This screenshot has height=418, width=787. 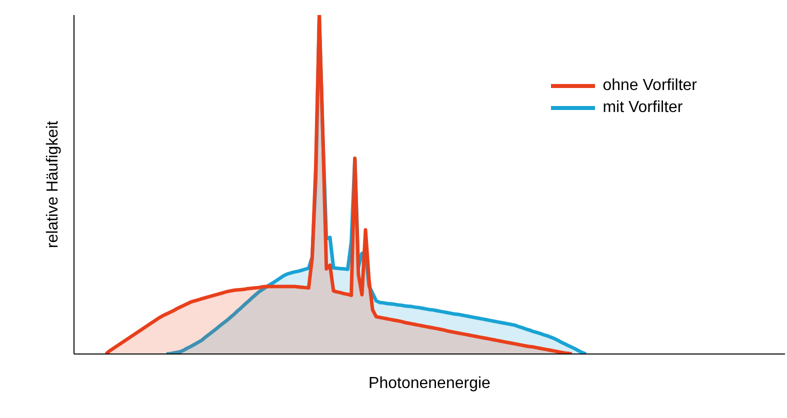 What do you see at coordinates (429, 383) in the screenshot?
I see `x-axis-title: Photonenenergie` at bounding box center [429, 383].